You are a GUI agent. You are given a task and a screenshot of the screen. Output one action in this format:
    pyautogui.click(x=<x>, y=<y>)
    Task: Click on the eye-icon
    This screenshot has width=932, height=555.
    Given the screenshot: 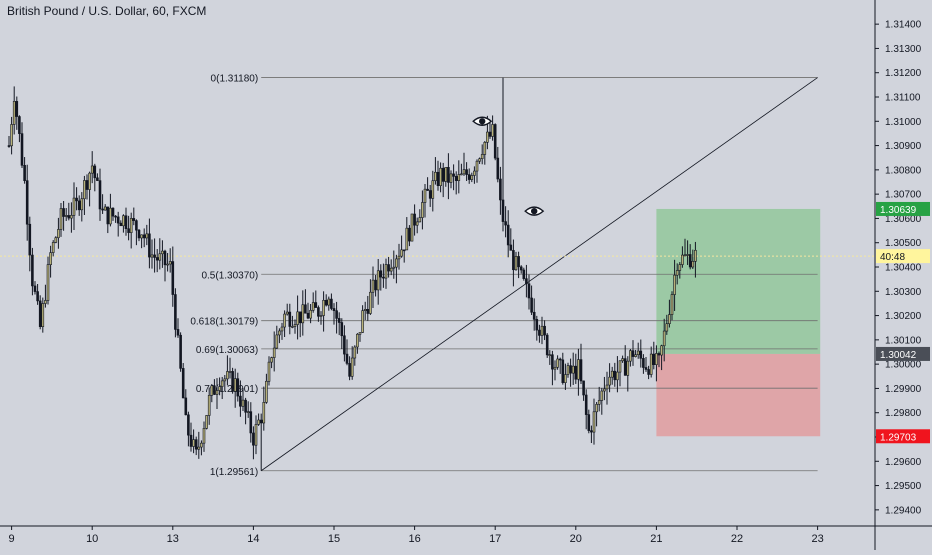 What is the action you would take?
    pyautogui.click(x=534, y=211)
    